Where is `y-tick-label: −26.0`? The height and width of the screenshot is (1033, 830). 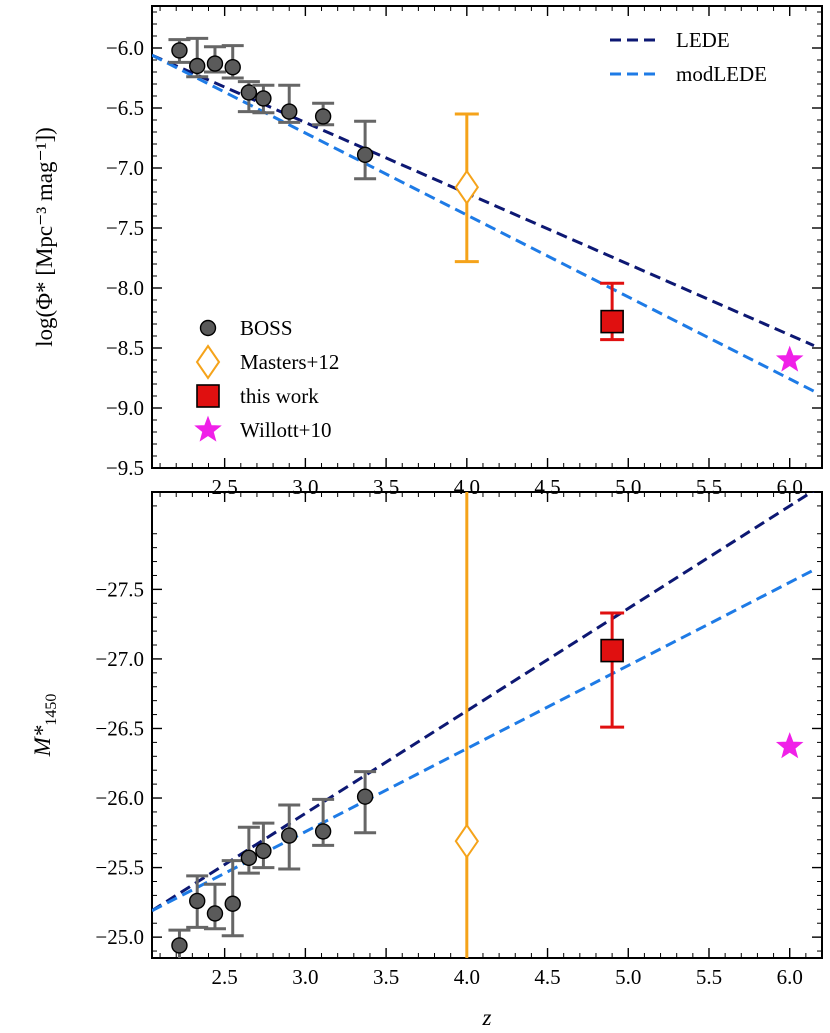 y-tick-label: −26.0 is located at coordinates (119, 798).